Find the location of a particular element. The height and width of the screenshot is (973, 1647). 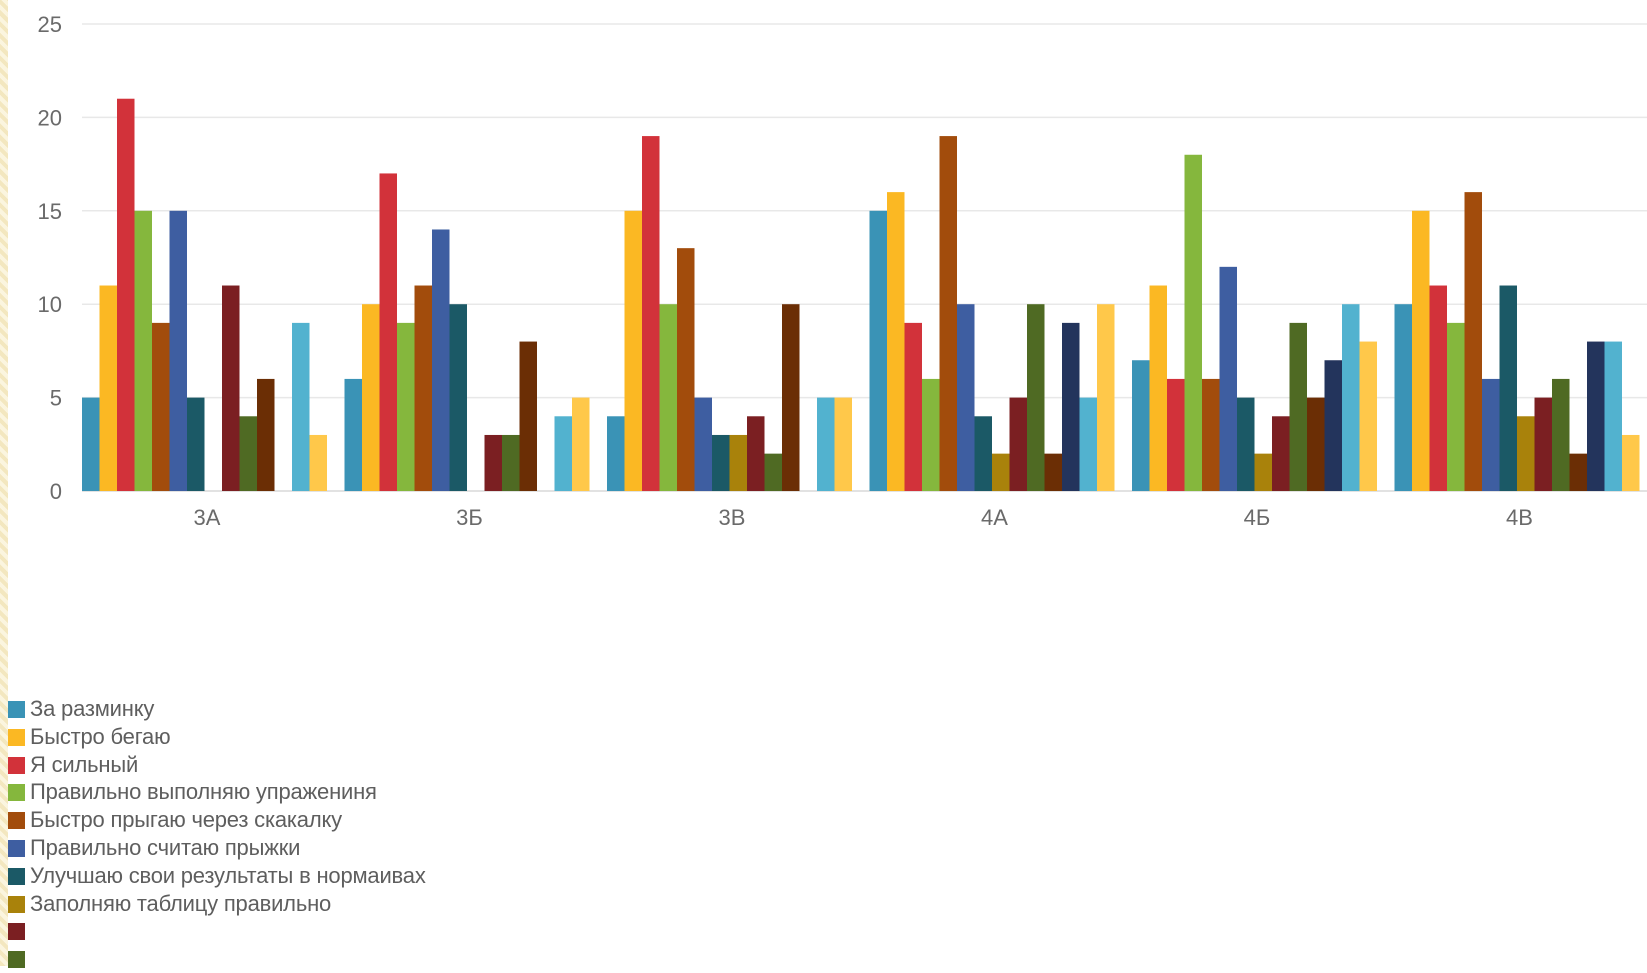

legend-item: Правильно выполняю упражениня is located at coordinates (318, 792).